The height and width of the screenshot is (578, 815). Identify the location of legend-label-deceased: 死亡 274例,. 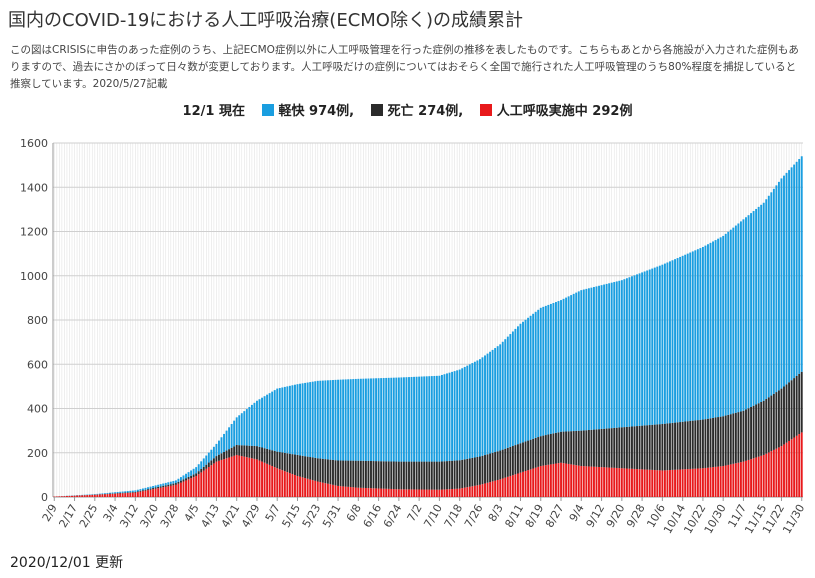
(425, 111).